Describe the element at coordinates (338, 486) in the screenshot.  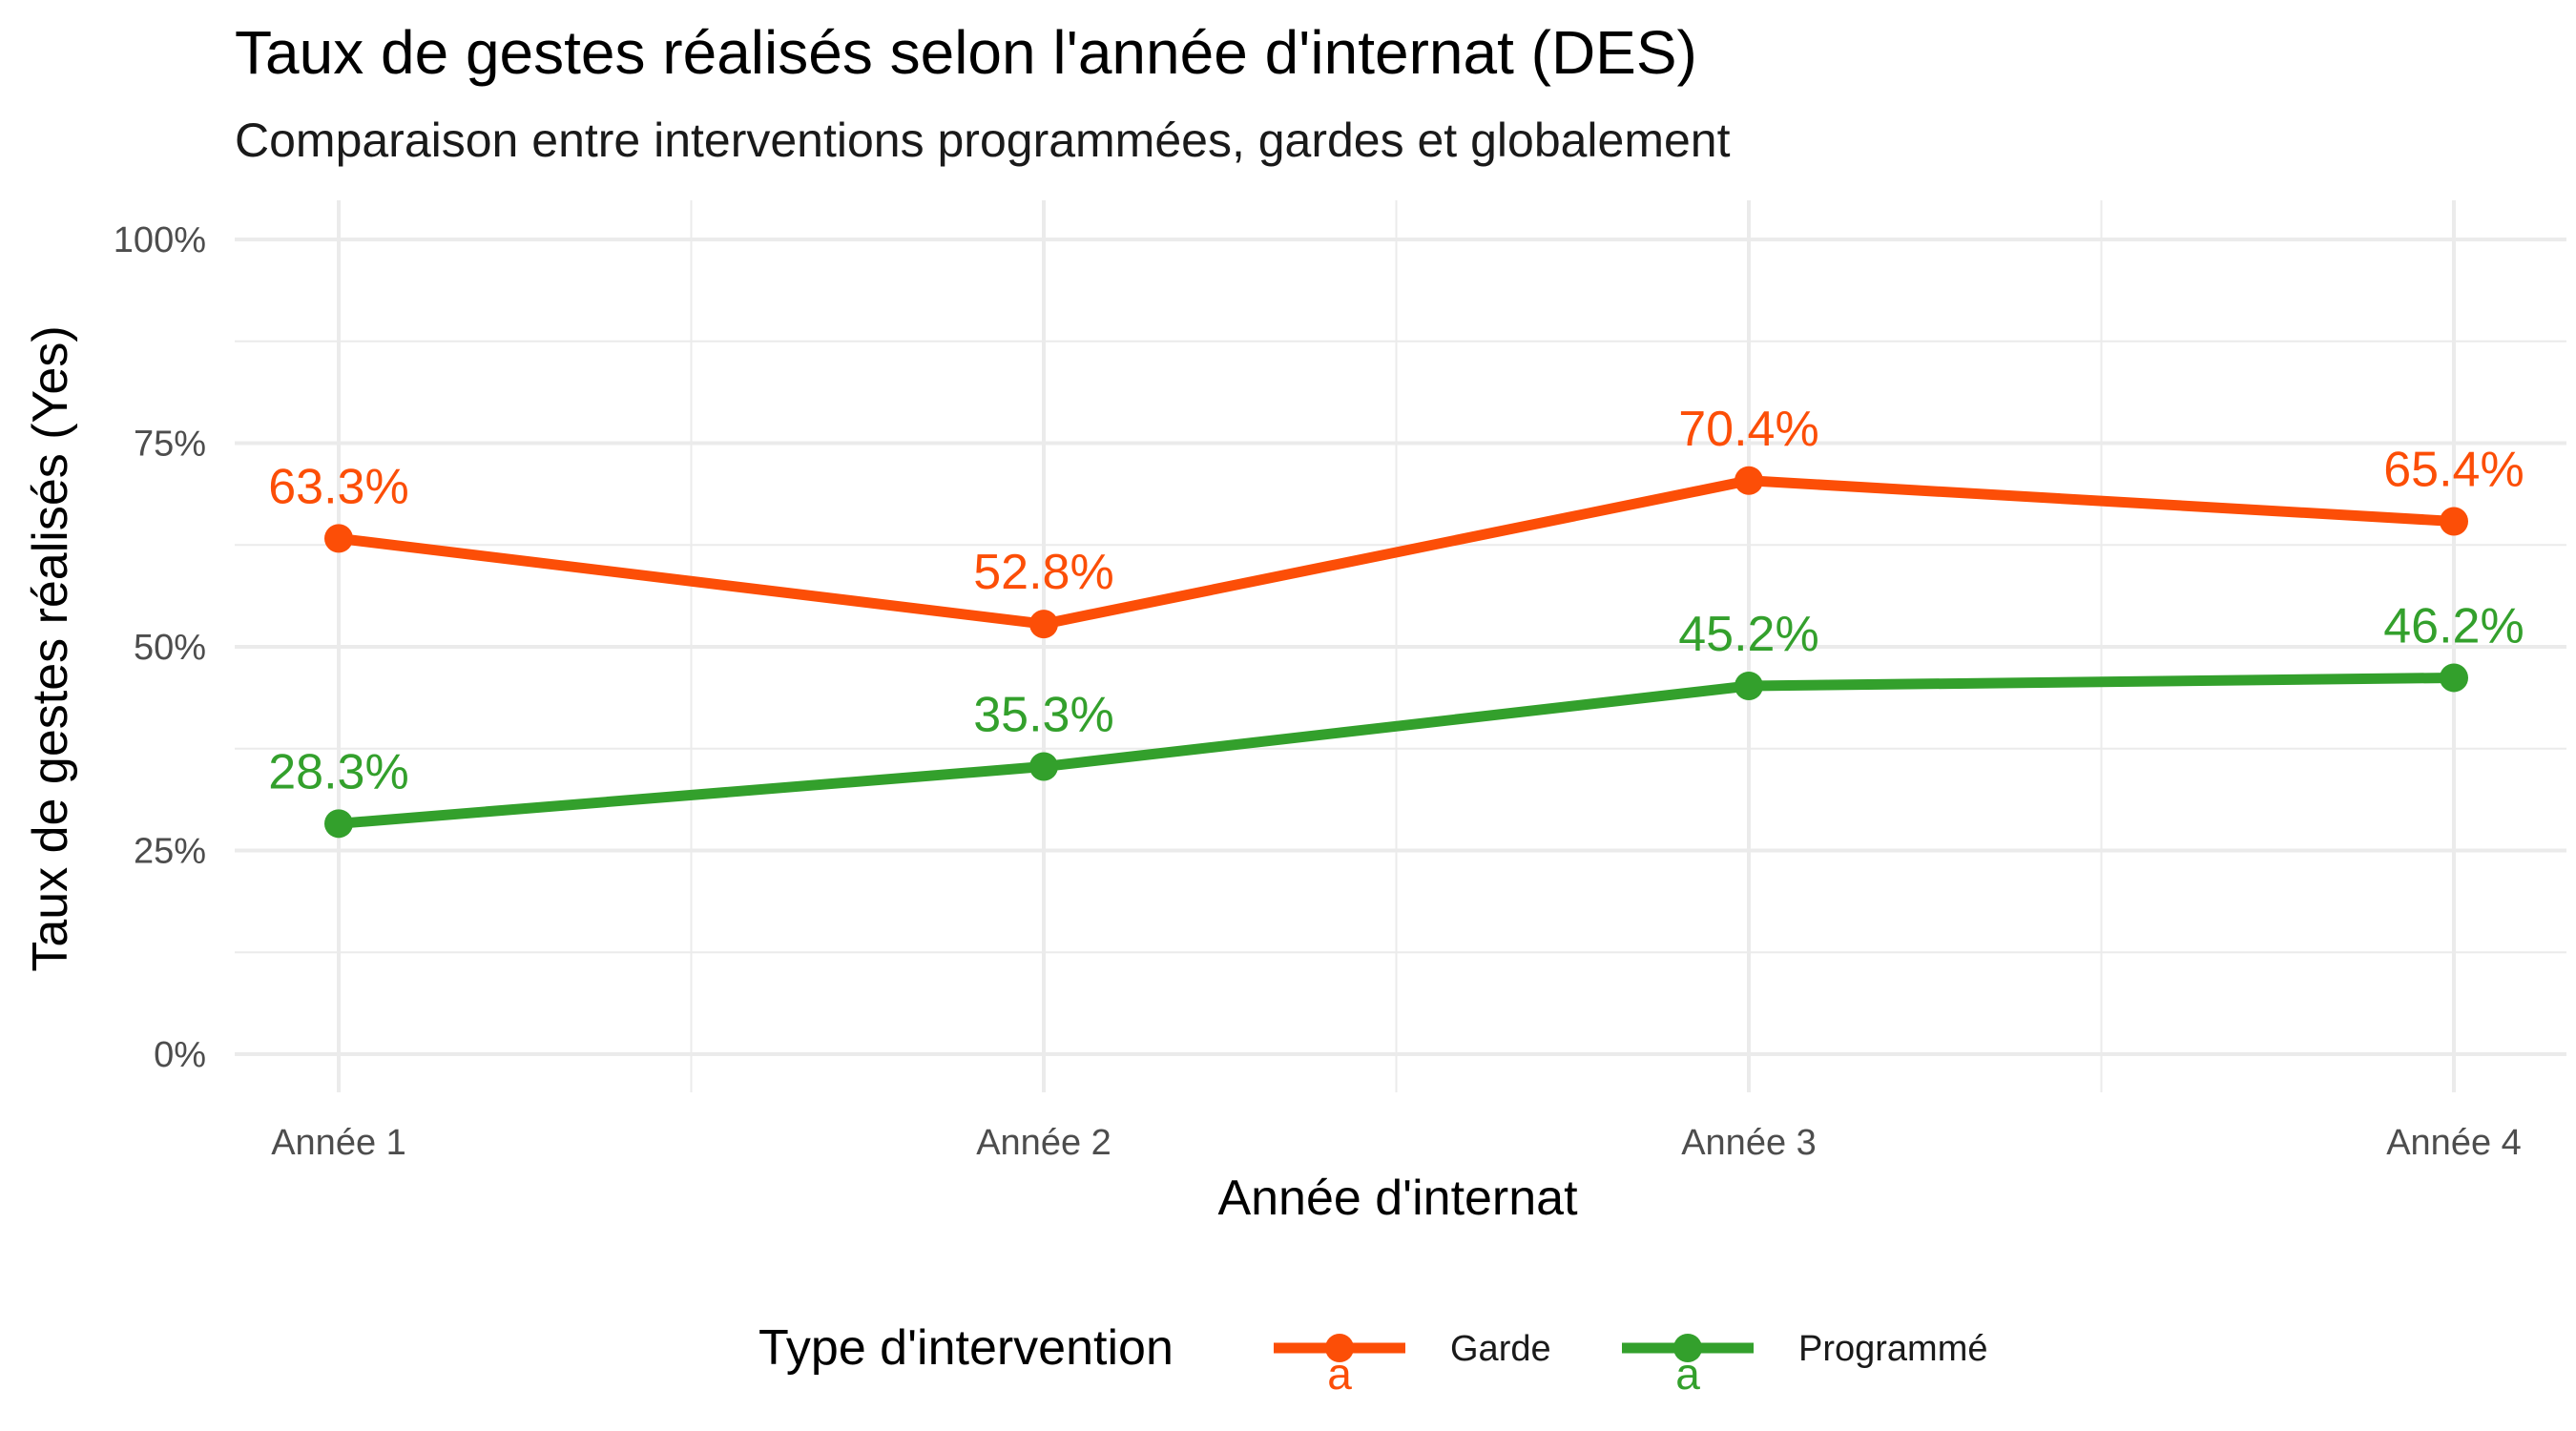
I see `data-label-garde: 63.3%` at that location.